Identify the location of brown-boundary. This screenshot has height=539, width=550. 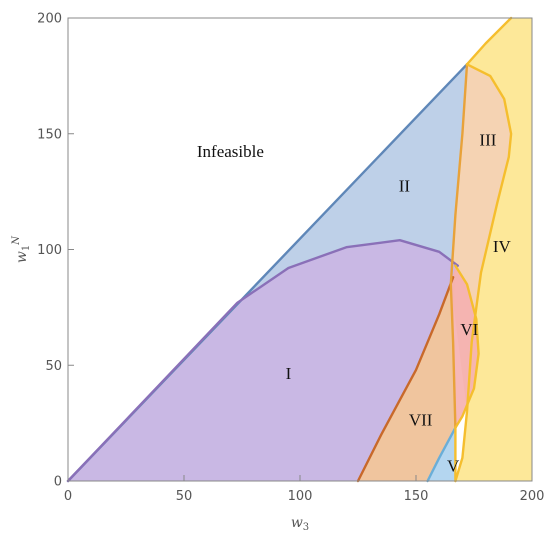
(405, 379).